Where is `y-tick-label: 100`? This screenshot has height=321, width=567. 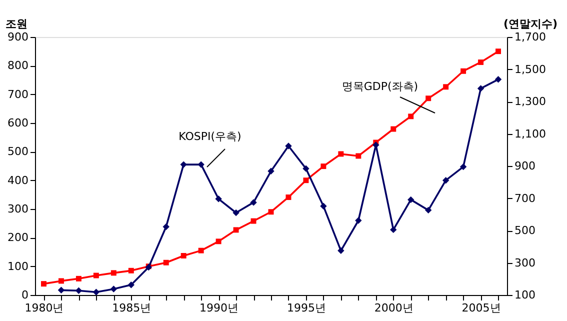
y-tick-label: 100 is located at coordinates (18, 266).